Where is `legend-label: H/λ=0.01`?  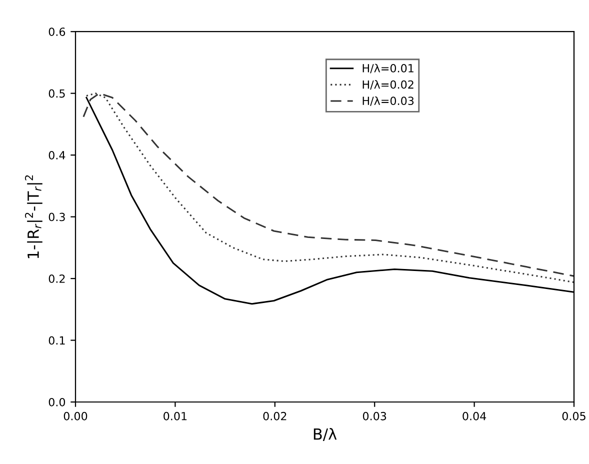
legend-label: H/λ=0.01 is located at coordinates (388, 69).